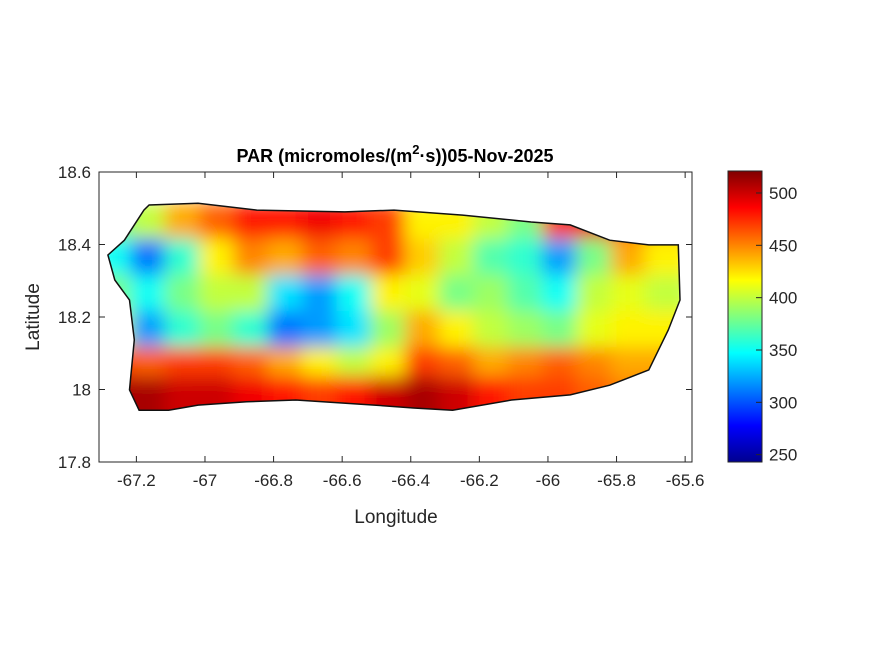 Image resolution: width=875 pixels, height=656 pixels. What do you see at coordinates (33, 317) in the screenshot?
I see `y-axis-label: Latitude` at bounding box center [33, 317].